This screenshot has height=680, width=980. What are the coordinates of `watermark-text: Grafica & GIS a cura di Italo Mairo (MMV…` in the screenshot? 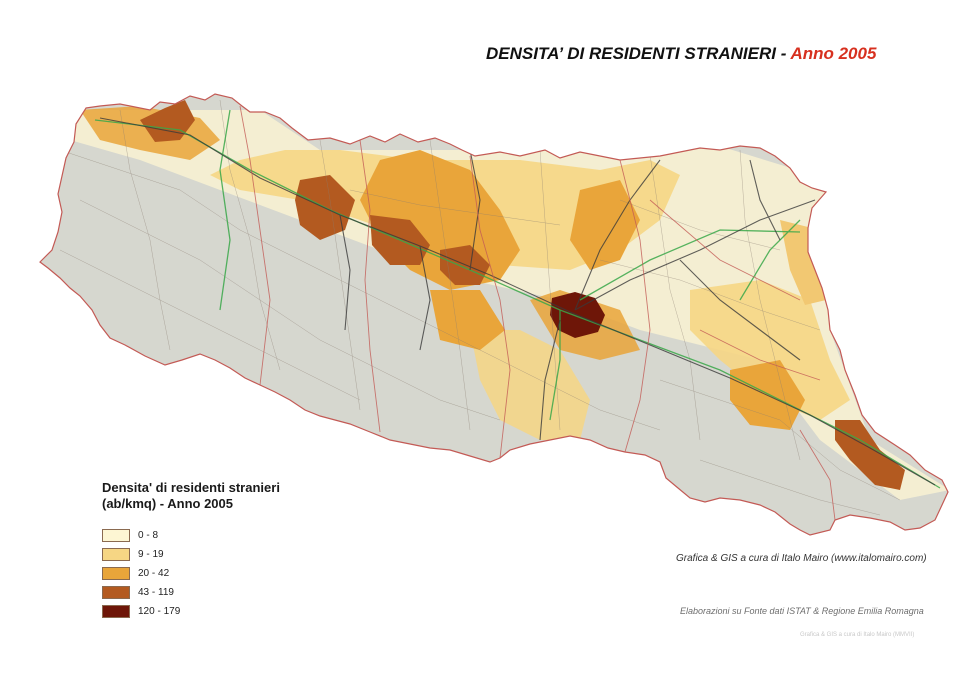 It's located at (857, 635).